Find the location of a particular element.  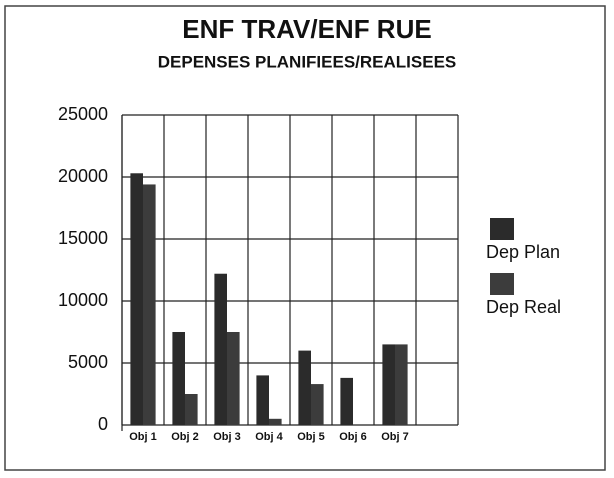

x-tick-label: Obj 1 is located at coordinates (143, 437).